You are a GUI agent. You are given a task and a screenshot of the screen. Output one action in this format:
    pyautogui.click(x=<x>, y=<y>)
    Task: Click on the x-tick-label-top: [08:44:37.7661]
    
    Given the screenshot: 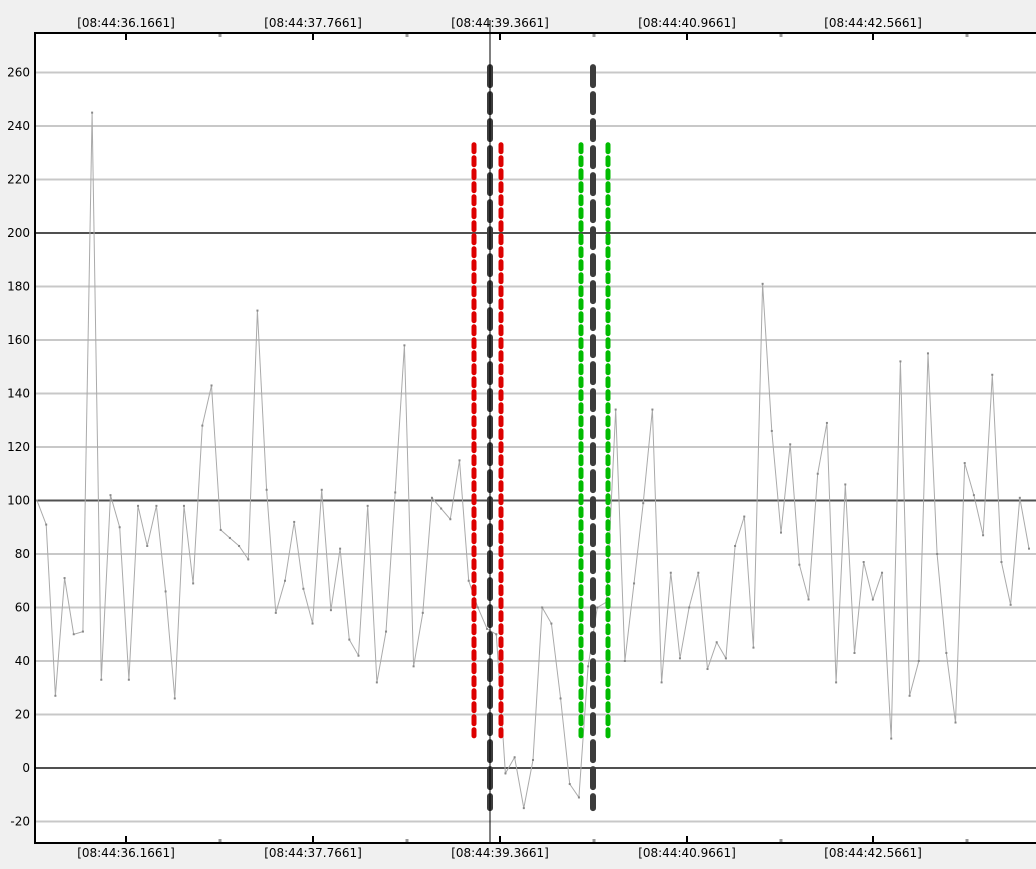 What is the action you would take?
    pyautogui.click(x=313, y=23)
    